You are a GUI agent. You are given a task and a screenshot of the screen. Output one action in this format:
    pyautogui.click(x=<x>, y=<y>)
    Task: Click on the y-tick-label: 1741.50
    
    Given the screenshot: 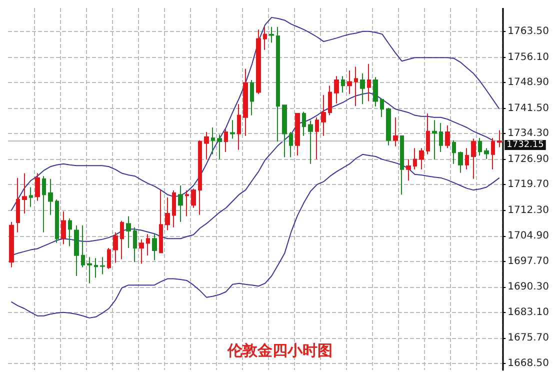 What is the action you would take?
    pyautogui.click(x=529, y=108)
    